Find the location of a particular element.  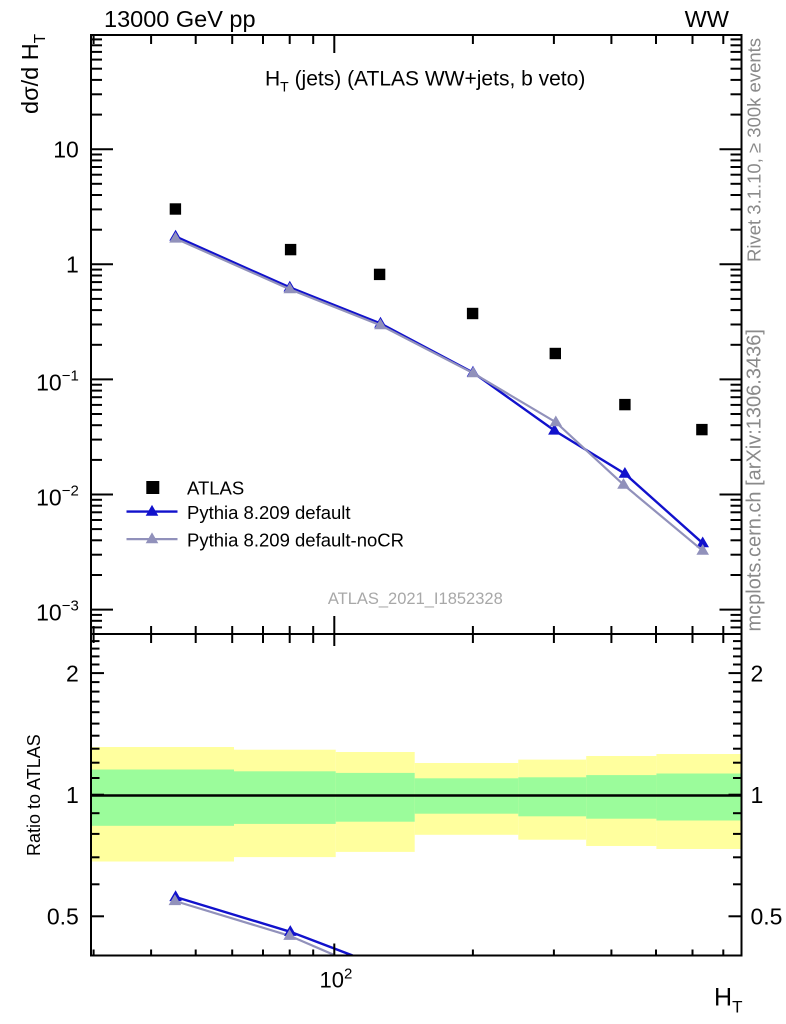

svg-text: WW is located at coordinates (707, 19).